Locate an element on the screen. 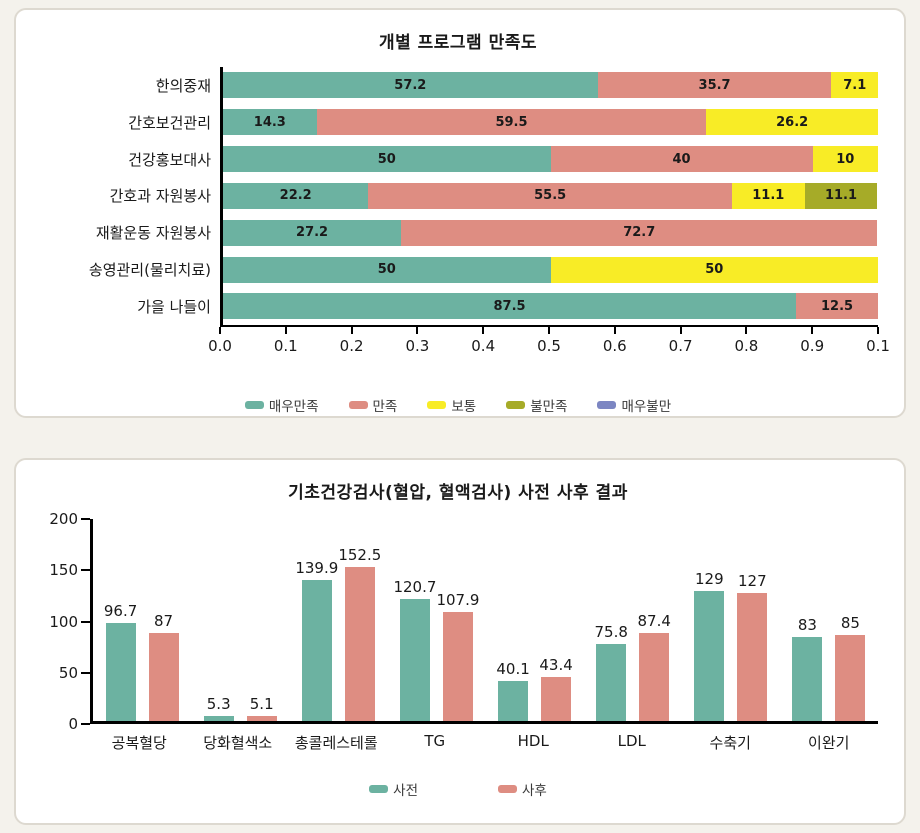 The image size is (920, 833). bar-value: 83 is located at coordinates (807, 625).